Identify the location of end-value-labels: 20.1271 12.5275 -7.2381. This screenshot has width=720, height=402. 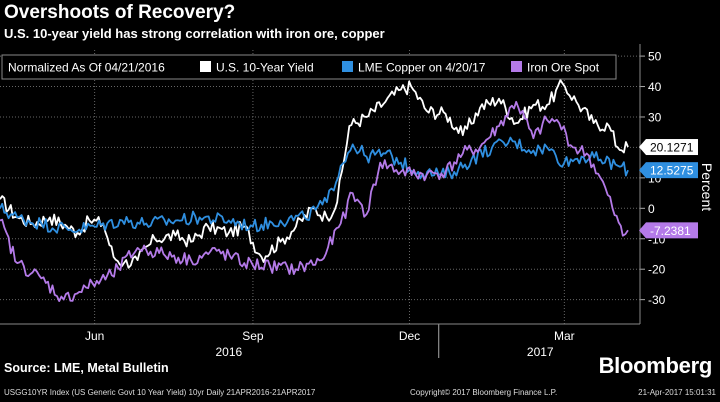
(668, 189).